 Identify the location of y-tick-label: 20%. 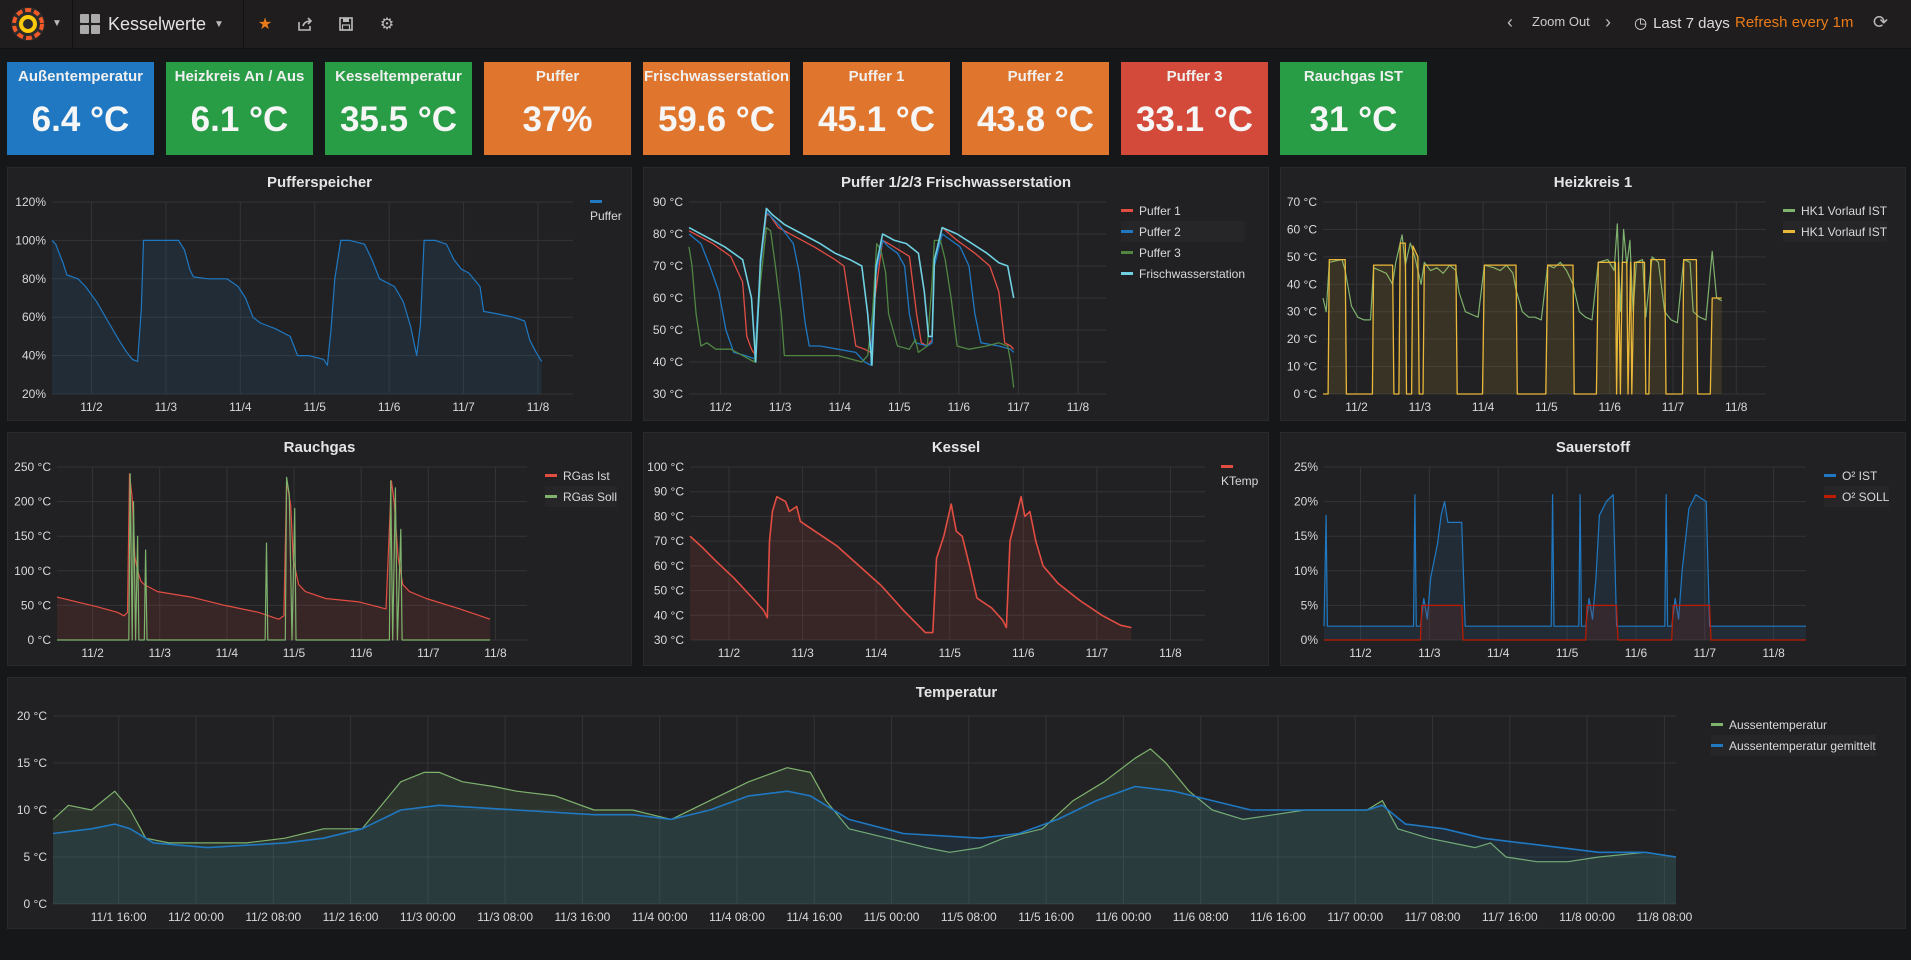
(34, 394).